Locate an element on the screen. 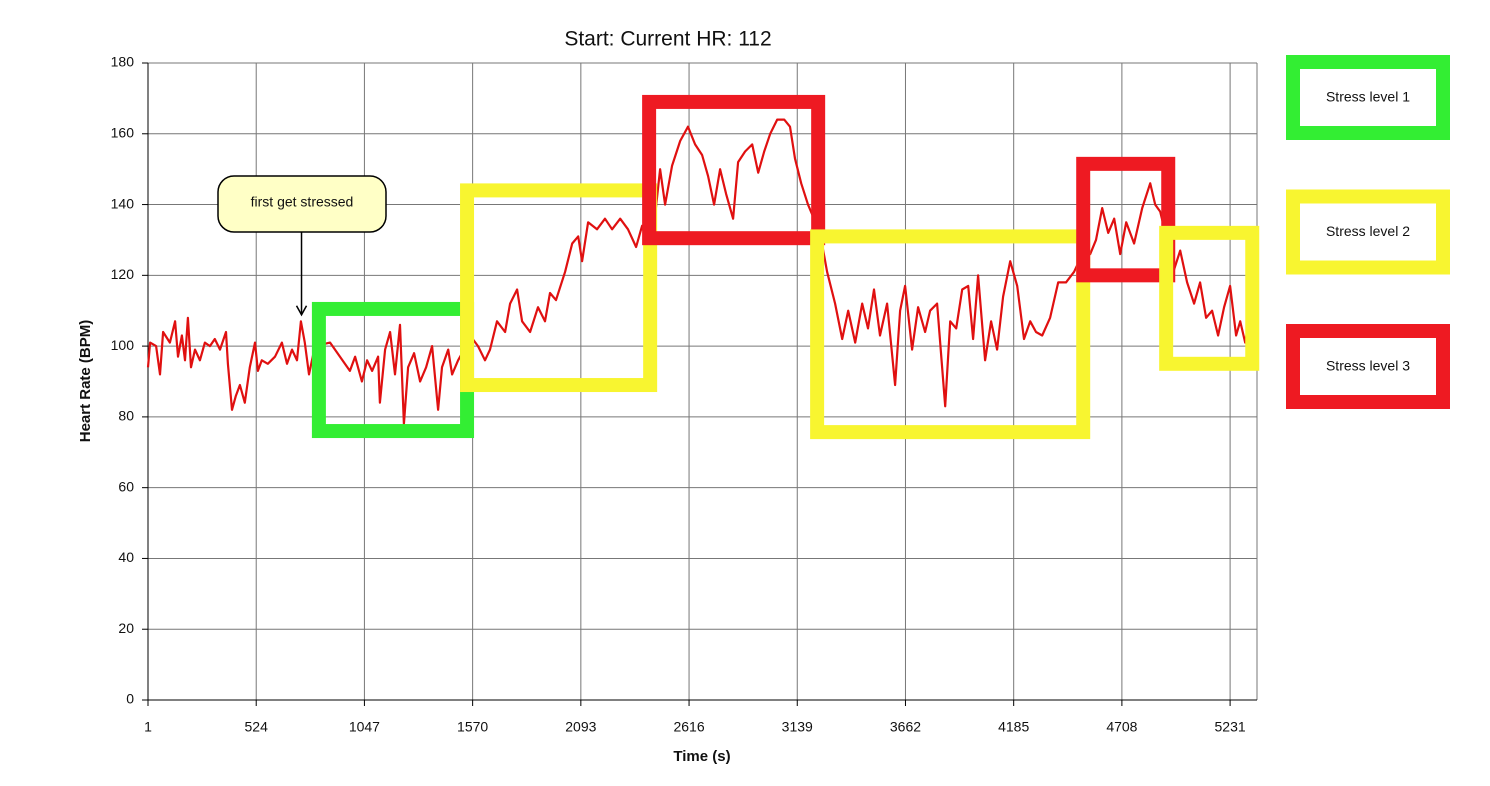 This screenshot has height=786, width=1490. x-tick-label: 5231 is located at coordinates (1230, 727).